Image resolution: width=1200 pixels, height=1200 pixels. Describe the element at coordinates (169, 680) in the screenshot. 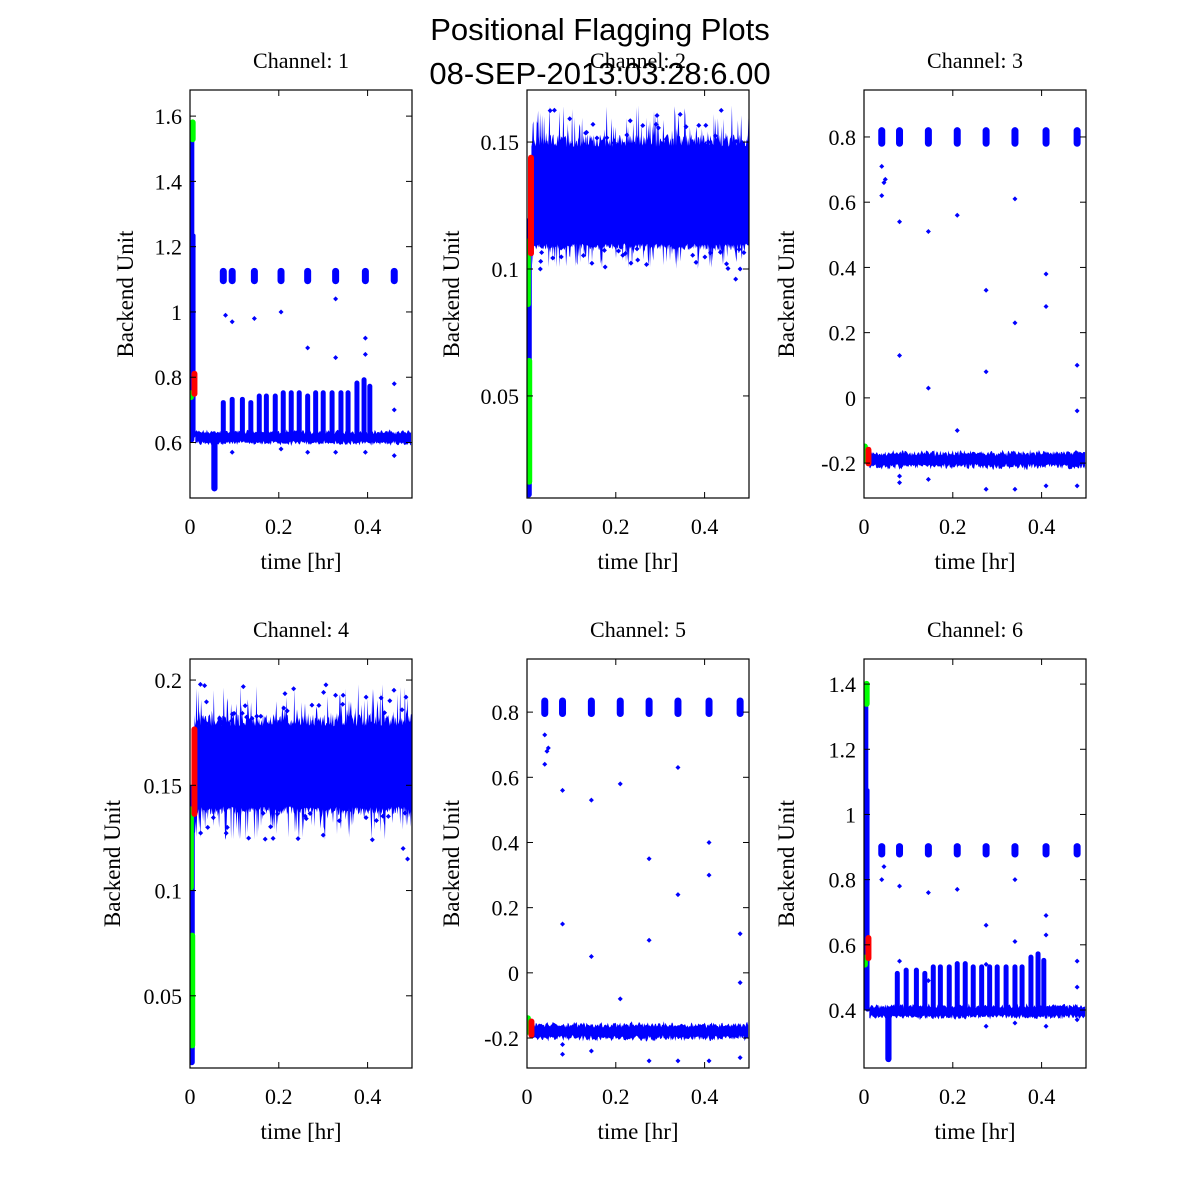

I see `y-tick-label: 0.2` at that location.